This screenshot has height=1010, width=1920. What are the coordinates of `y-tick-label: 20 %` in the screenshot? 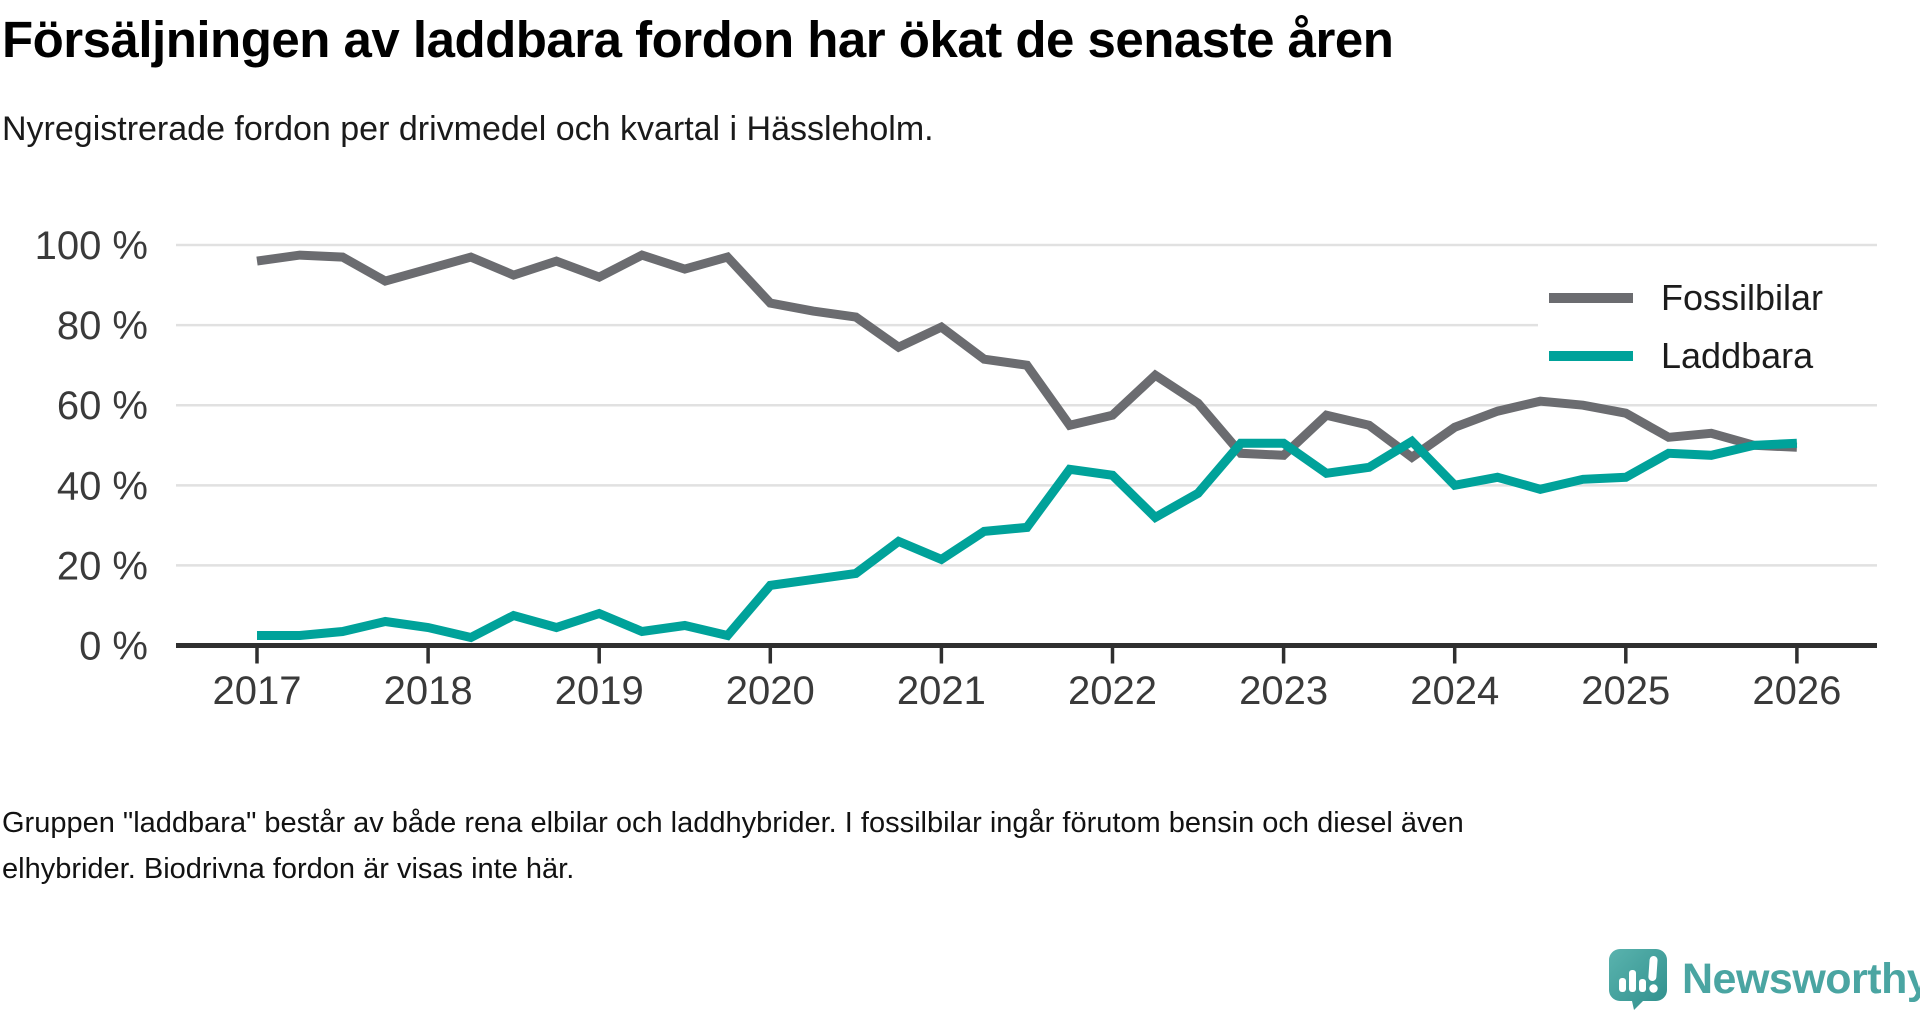 It's located at (102, 566).